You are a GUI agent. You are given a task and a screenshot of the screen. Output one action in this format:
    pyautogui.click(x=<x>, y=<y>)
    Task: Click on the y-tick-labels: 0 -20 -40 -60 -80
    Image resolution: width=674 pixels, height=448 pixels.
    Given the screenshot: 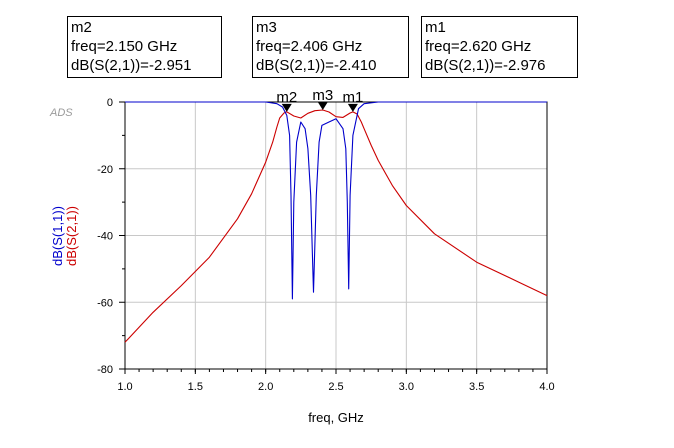 What is the action you would take?
    pyautogui.click(x=105, y=236)
    